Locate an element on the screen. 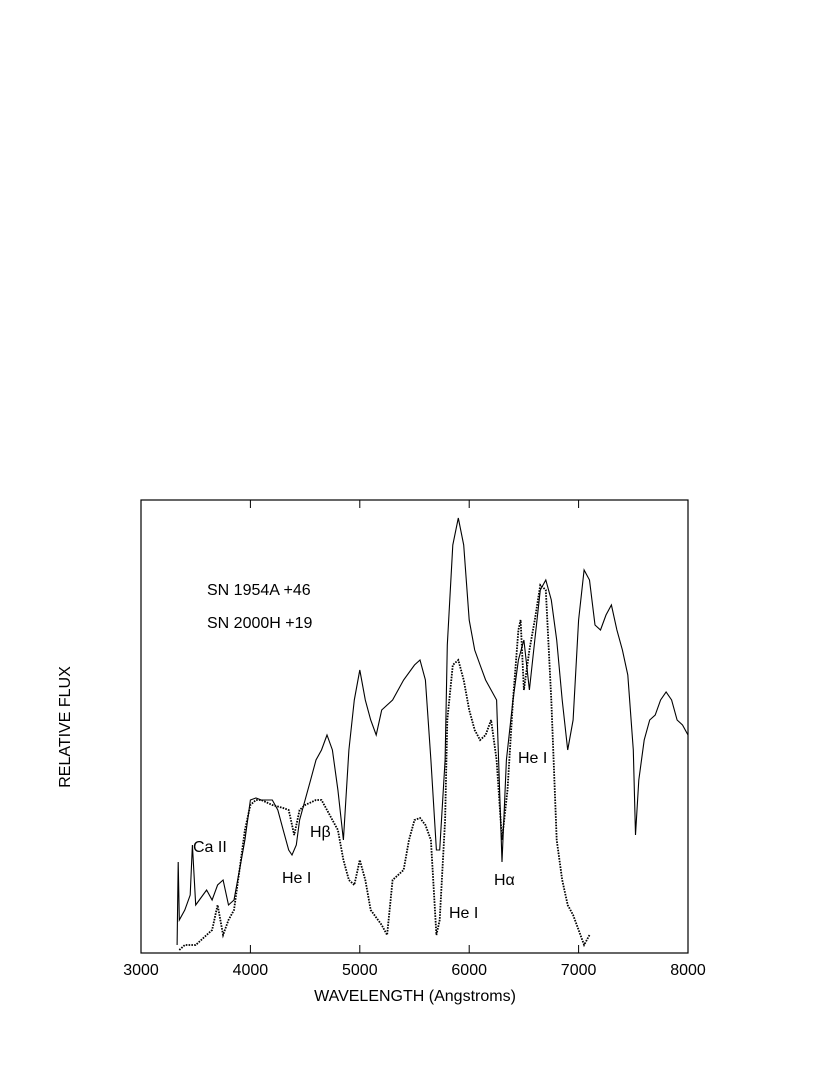 The width and height of the screenshot is (830, 1080). x-tick-label: 7000 is located at coordinates (579, 970).